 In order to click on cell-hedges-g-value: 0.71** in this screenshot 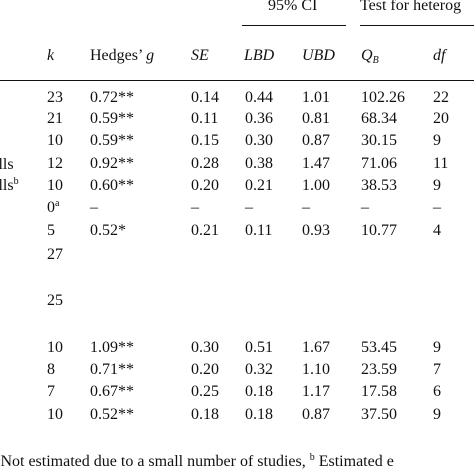, I will do `click(112, 369)`.